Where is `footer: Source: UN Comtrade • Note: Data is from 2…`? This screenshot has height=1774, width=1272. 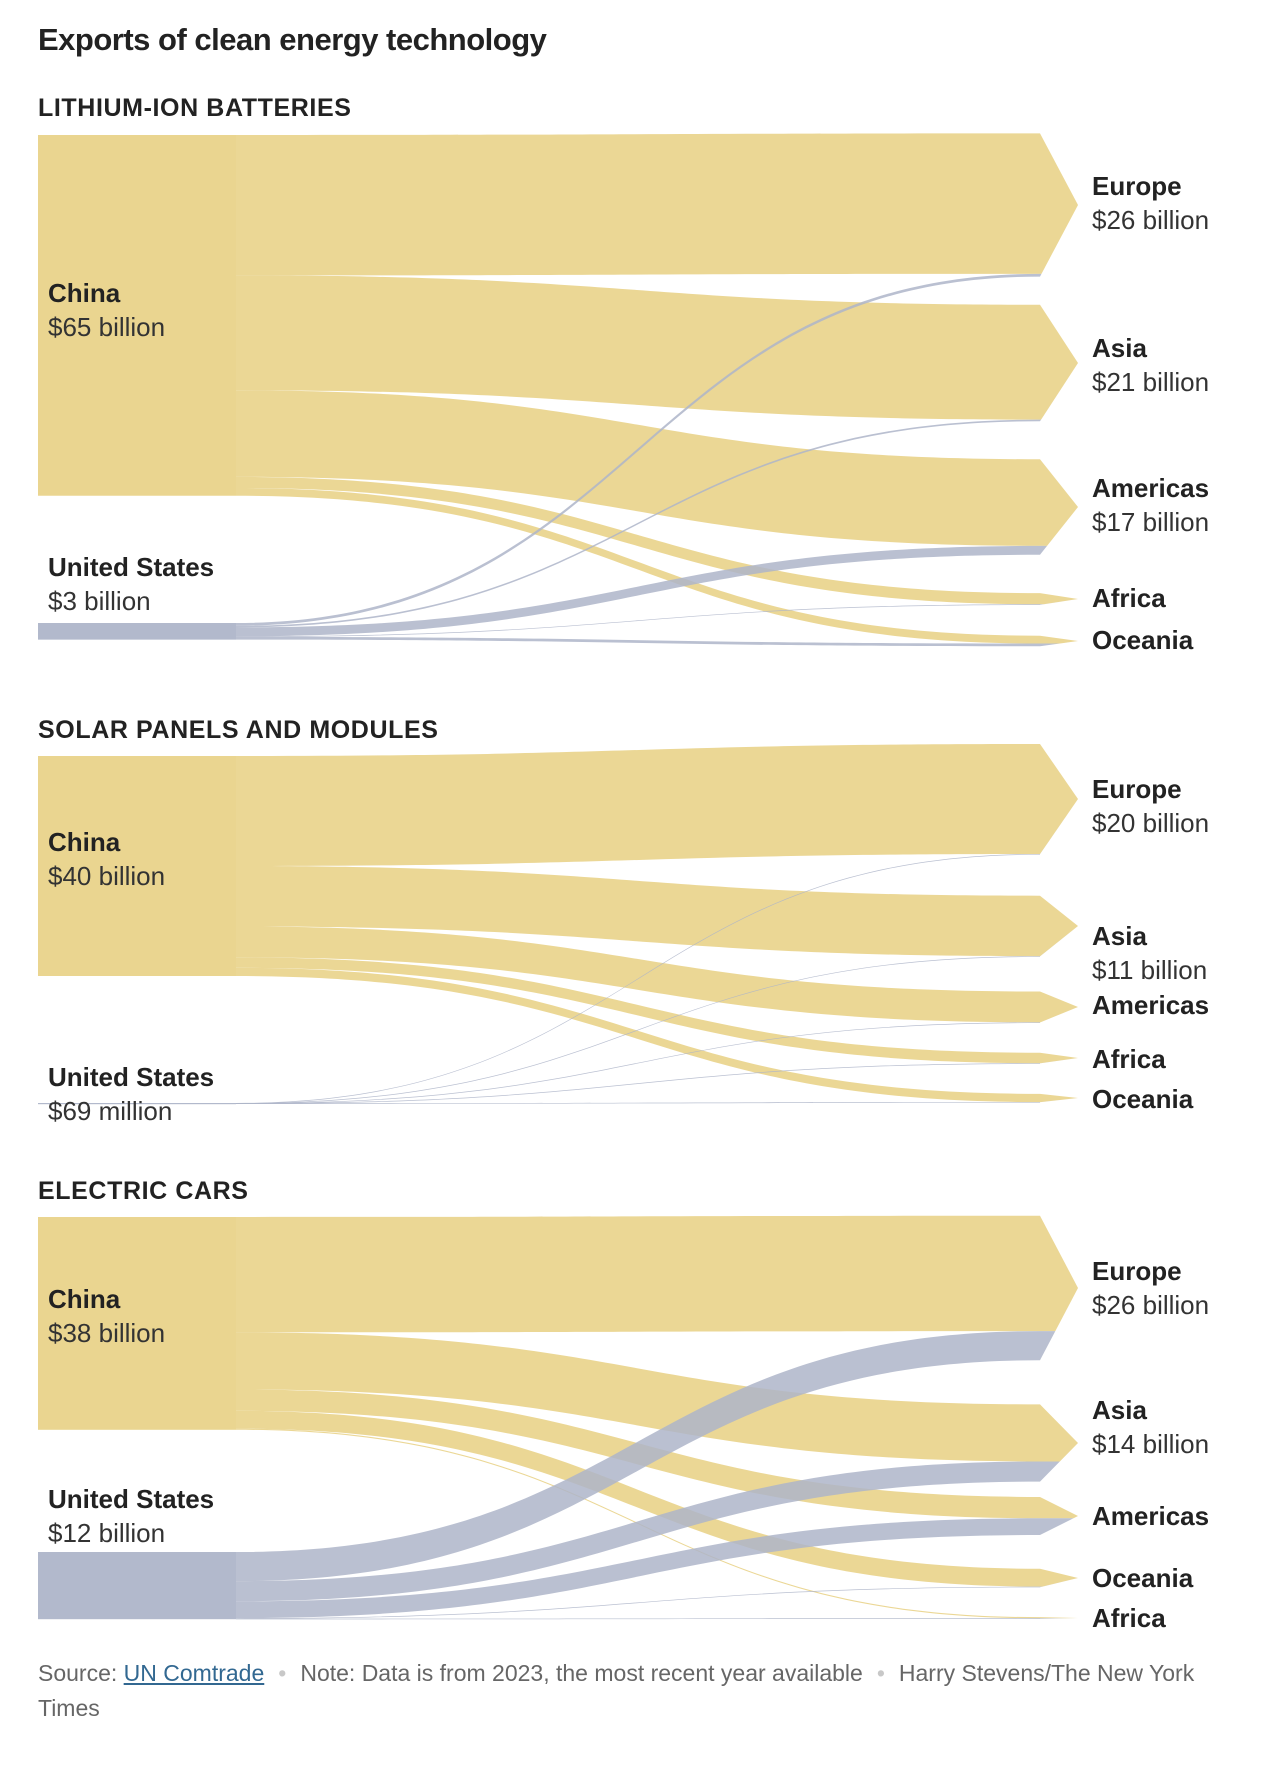
footer: Source: UN Comtrade • Note: Data is from 2… is located at coordinates (638, 1691).